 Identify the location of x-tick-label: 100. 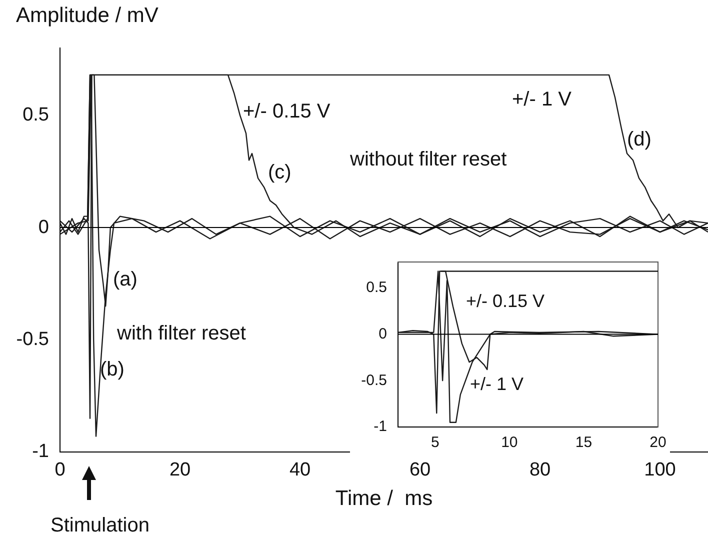
(660, 470).